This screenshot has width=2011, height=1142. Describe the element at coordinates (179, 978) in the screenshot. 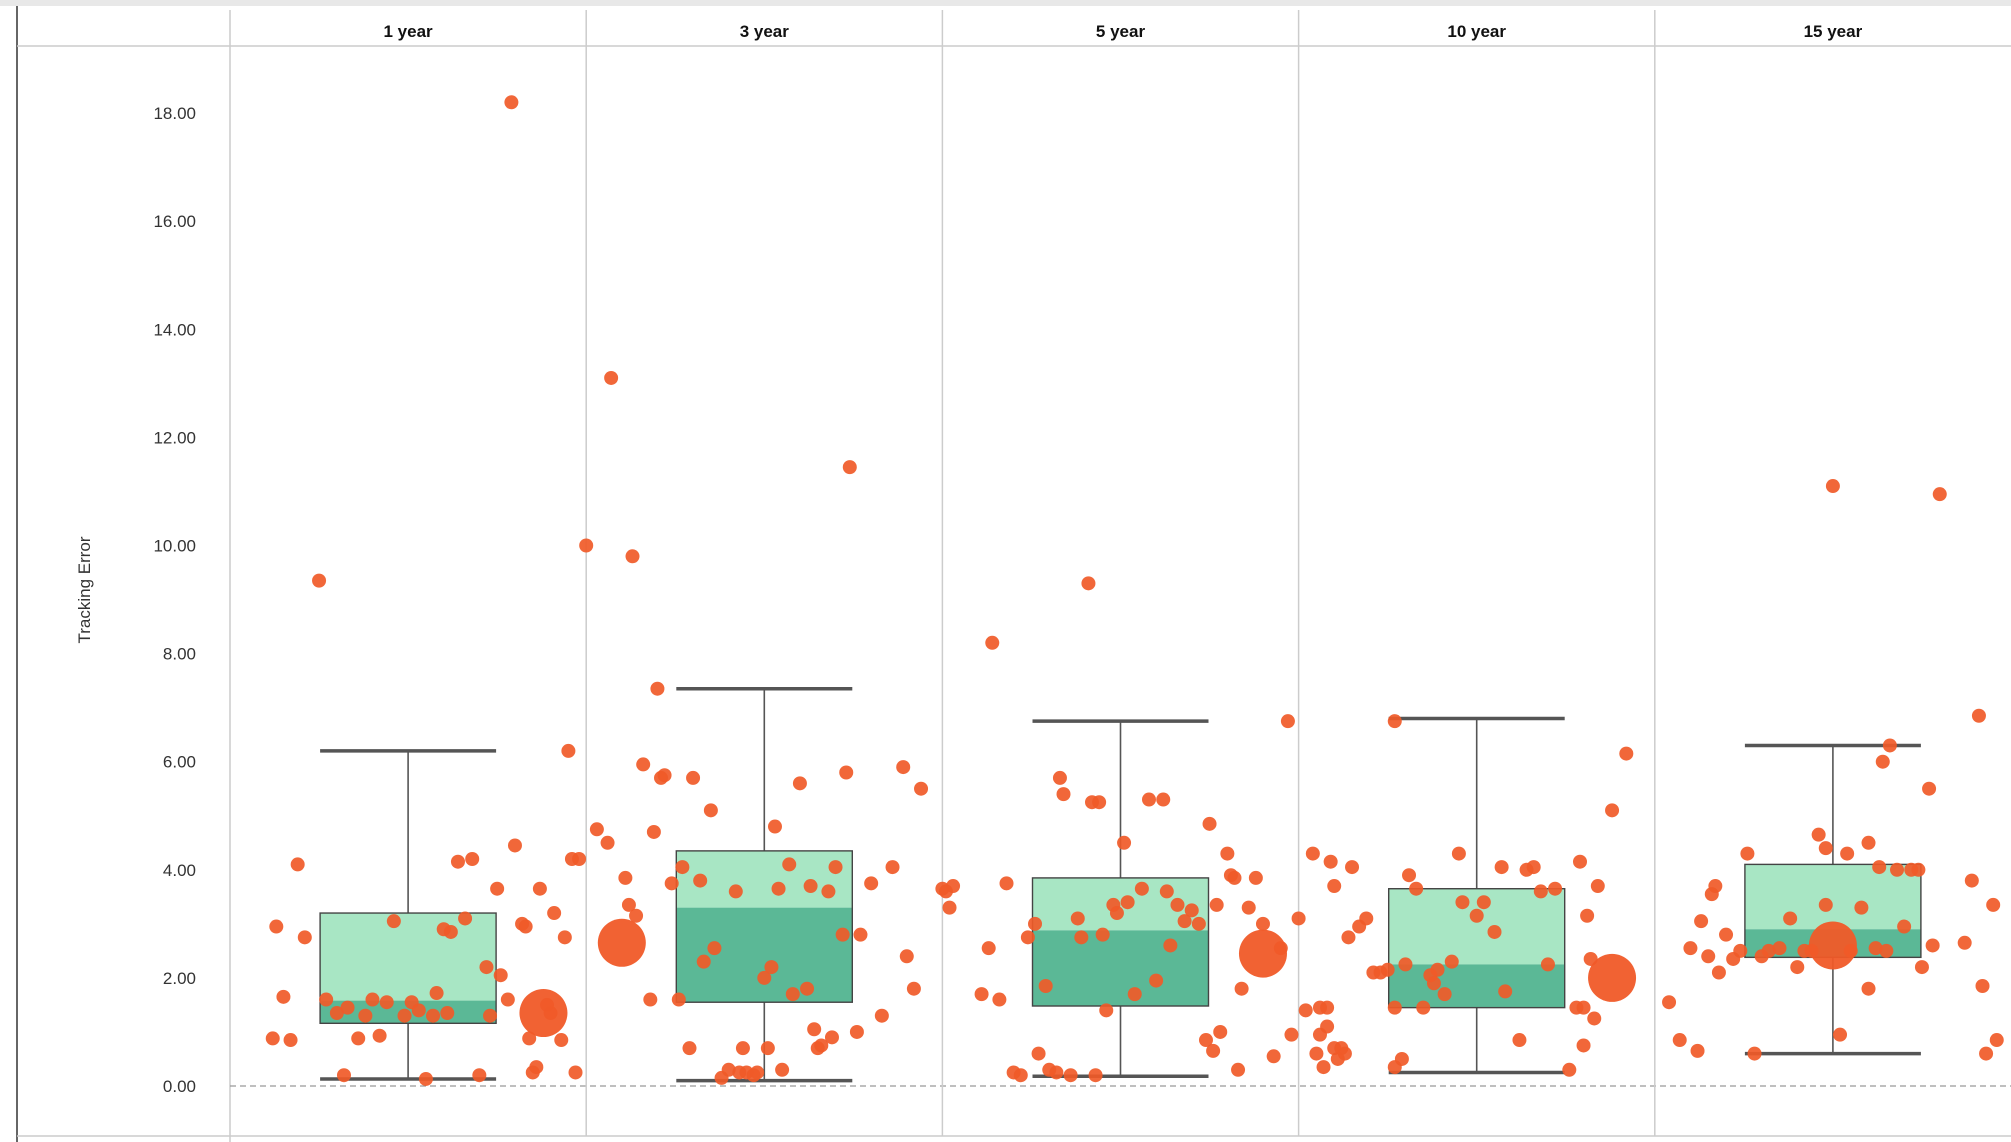

I see `y-tick-label: 2.00` at that location.